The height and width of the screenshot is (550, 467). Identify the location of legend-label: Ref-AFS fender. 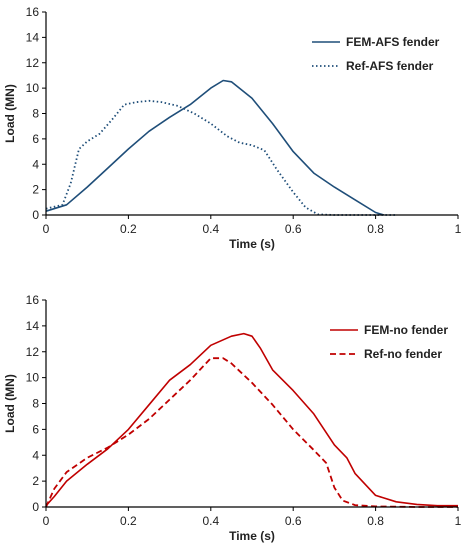
(390, 66).